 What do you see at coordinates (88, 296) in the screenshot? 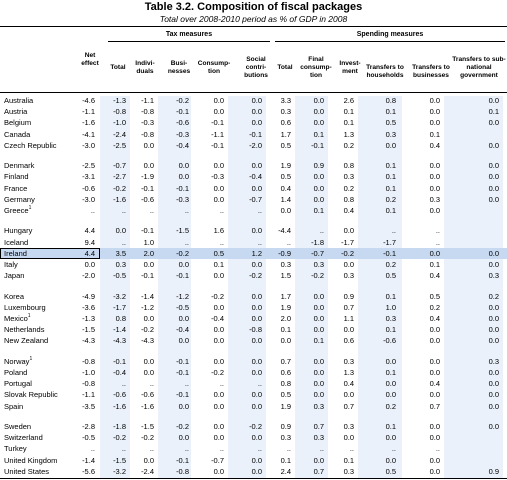
I see `table-cell: -4.9` at bounding box center [88, 296].